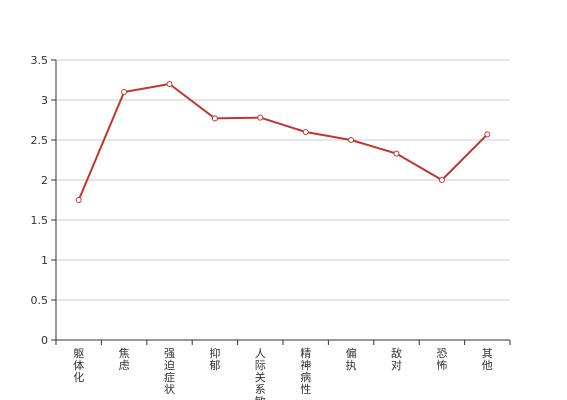 This screenshot has height=400, width=567. Describe the element at coordinates (283, 369) in the screenshot. I see `x-axis: 躯体化 焦虑 强迫症状 抑郁 人际关系敏感 精神病性 偏执 敌对 恐怖 其他` at that location.